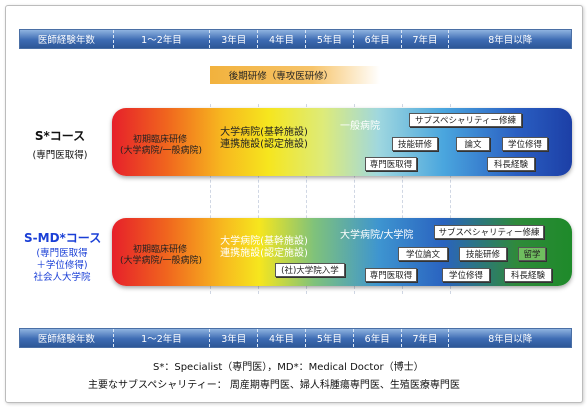  What do you see at coordinates (360, 126) in the screenshot?
I see `course-s-general-hospital: 一般病院` at bounding box center [360, 126].